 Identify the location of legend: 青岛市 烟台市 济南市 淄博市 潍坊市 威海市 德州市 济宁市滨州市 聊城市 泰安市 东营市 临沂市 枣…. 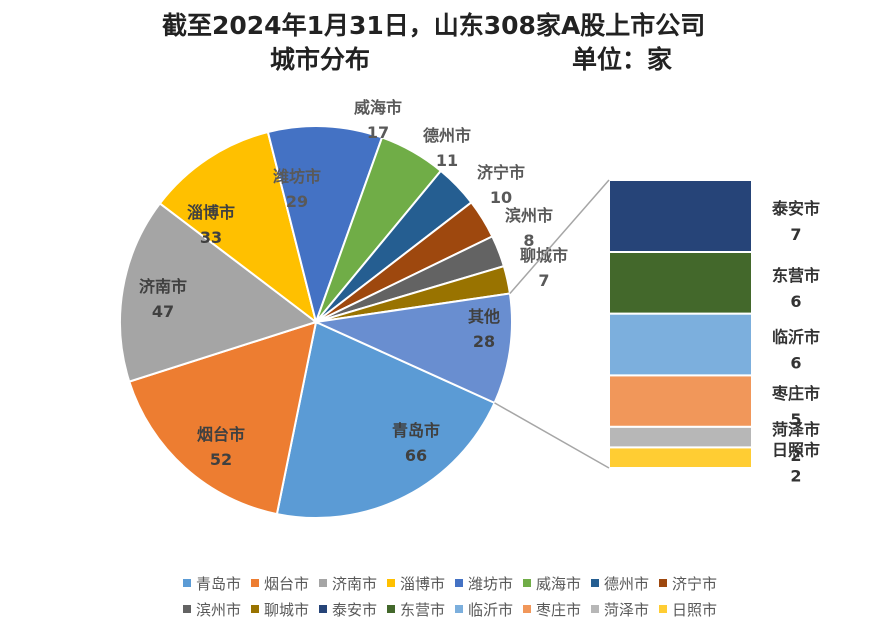
(450, 596).